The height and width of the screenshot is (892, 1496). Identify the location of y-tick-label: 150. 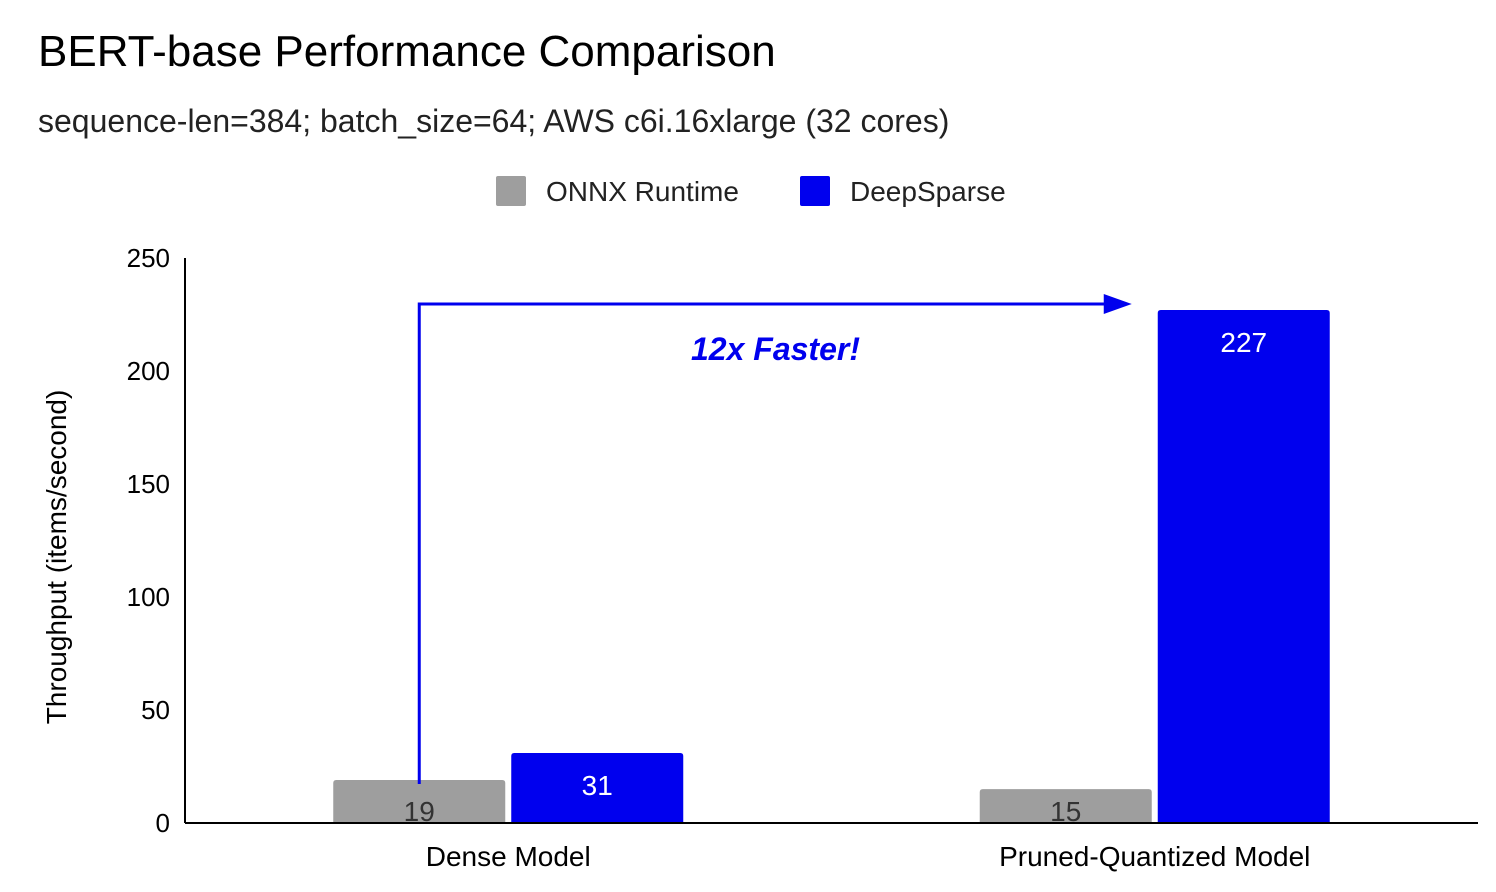
(148, 484).